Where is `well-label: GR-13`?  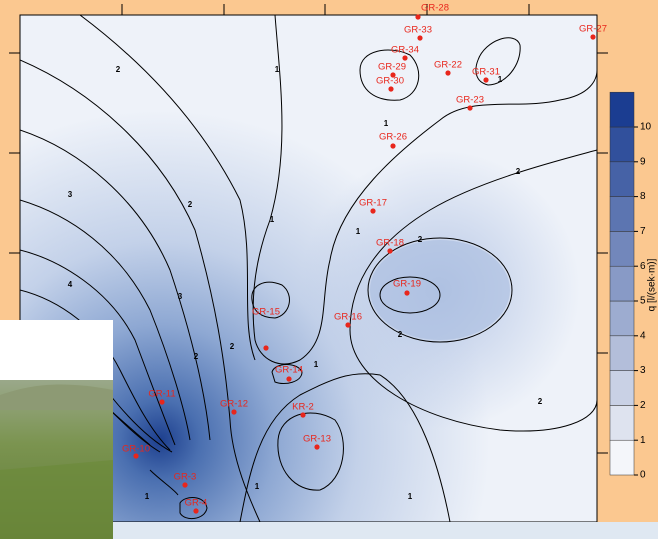
well-label: GR-13 is located at coordinates (317, 439).